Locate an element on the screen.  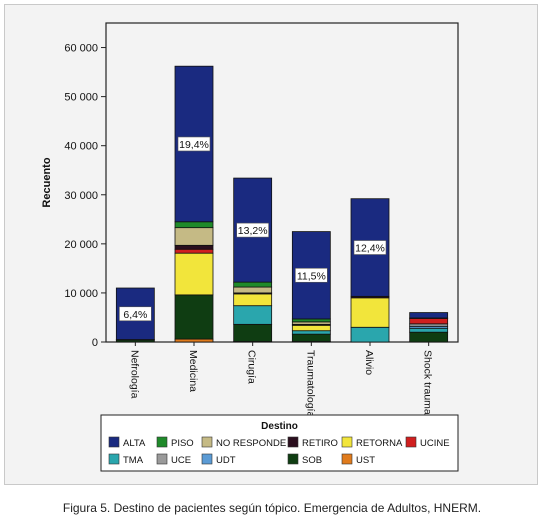
legend-label: NO RESPONDE is located at coordinates (251, 443).